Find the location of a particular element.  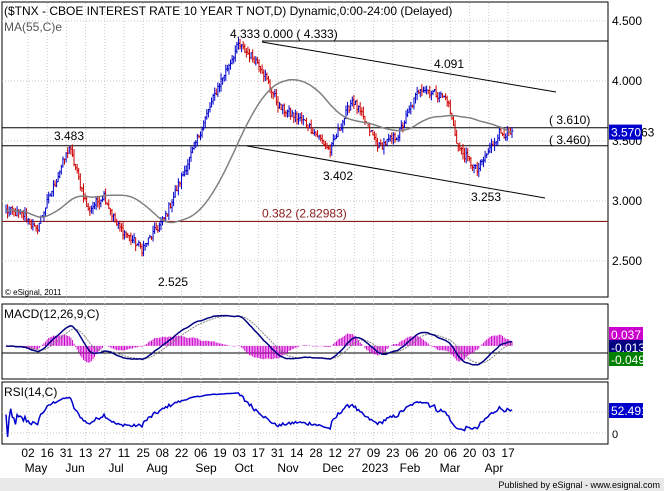

macd-value: 0.037 is located at coordinates (626, 335).